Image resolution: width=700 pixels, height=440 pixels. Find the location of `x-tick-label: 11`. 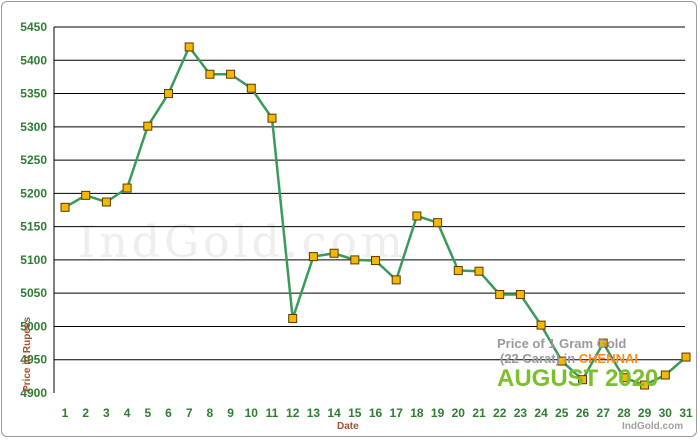

x-tick-label: 11 is located at coordinates (272, 413).